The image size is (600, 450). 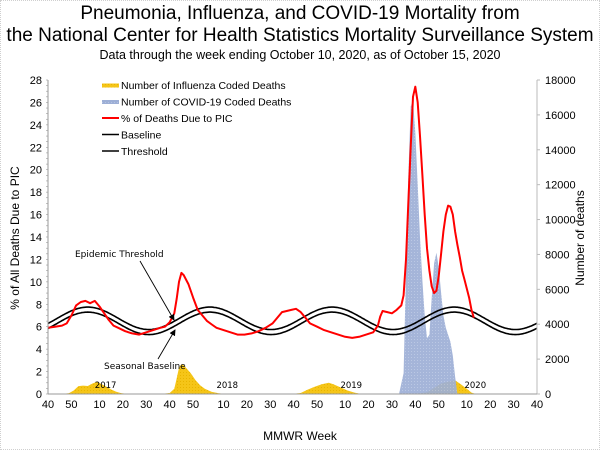 What do you see at coordinates (39, 328) in the screenshot?
I see `left-axis-tick-label: 6` at bounding box center [39, 328].